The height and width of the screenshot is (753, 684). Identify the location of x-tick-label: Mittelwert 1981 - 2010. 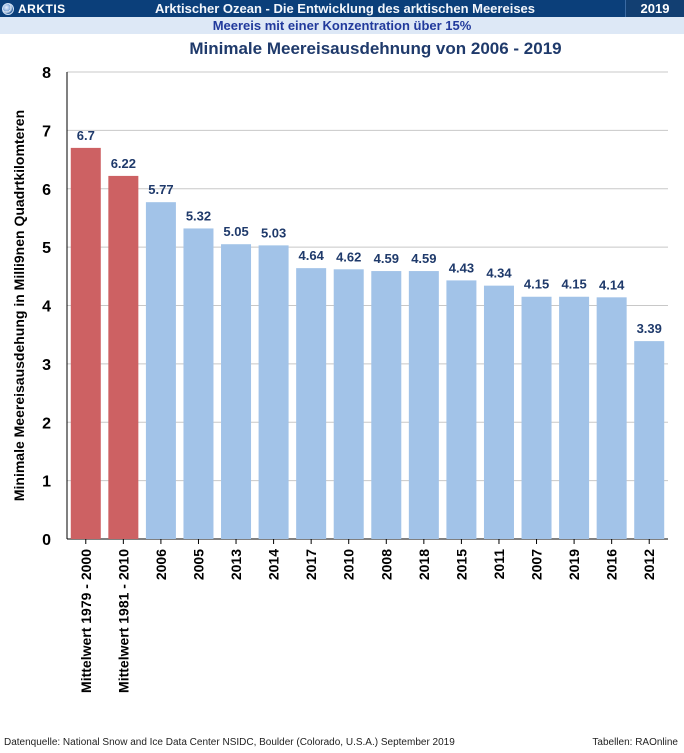
(123, 621).